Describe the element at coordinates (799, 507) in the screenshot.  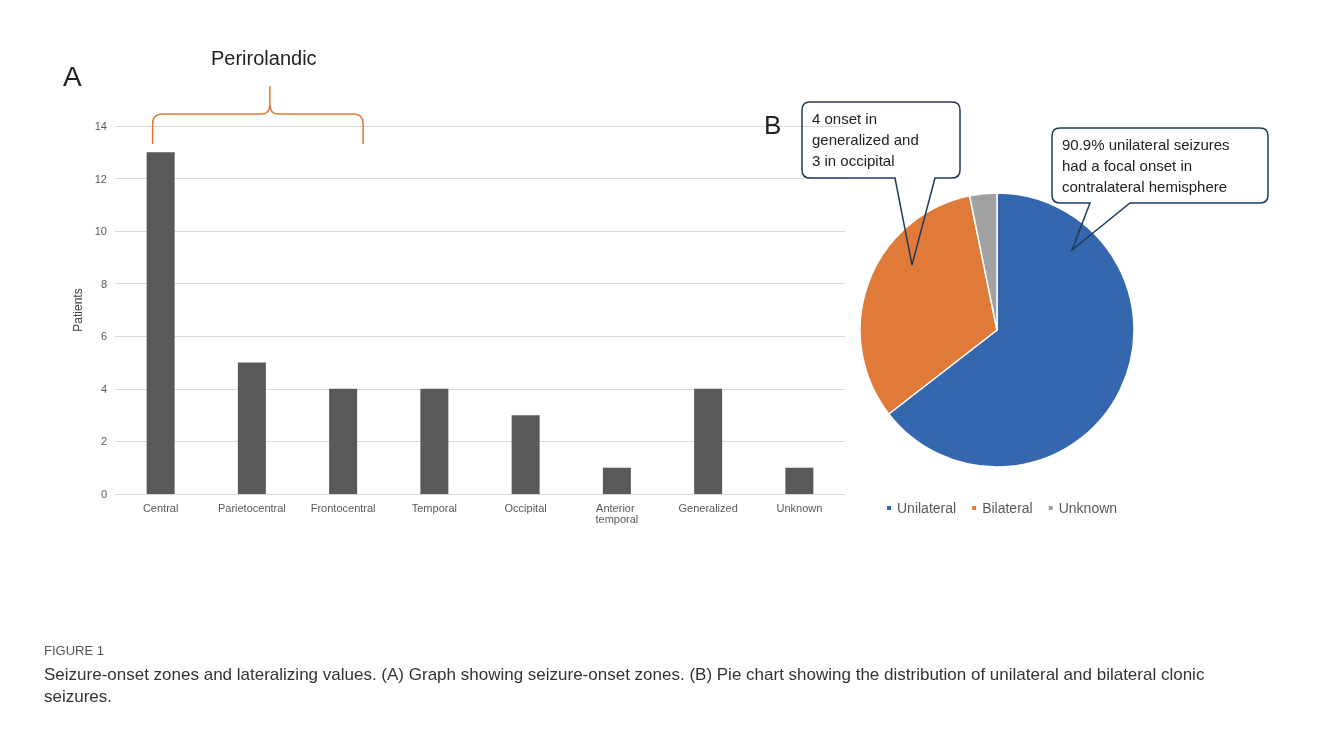
I see `x-tick-label: Unknown` at that location.